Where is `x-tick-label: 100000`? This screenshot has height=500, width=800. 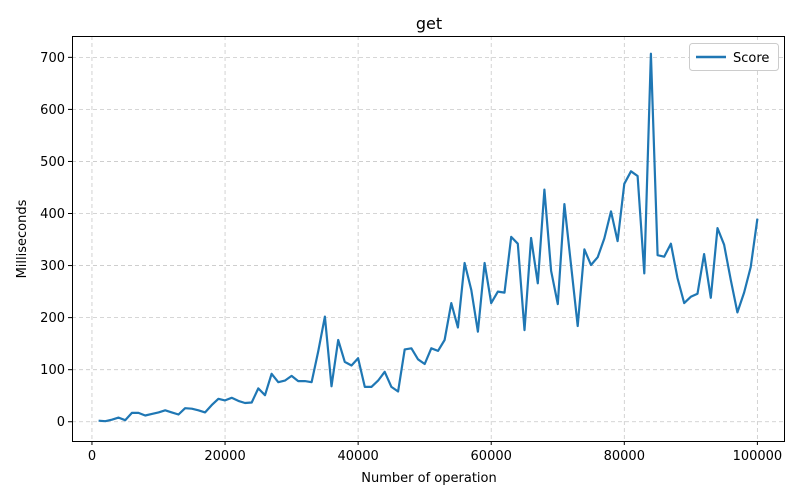
x-tick-label: 100000 is located at coordinates (758, 456).